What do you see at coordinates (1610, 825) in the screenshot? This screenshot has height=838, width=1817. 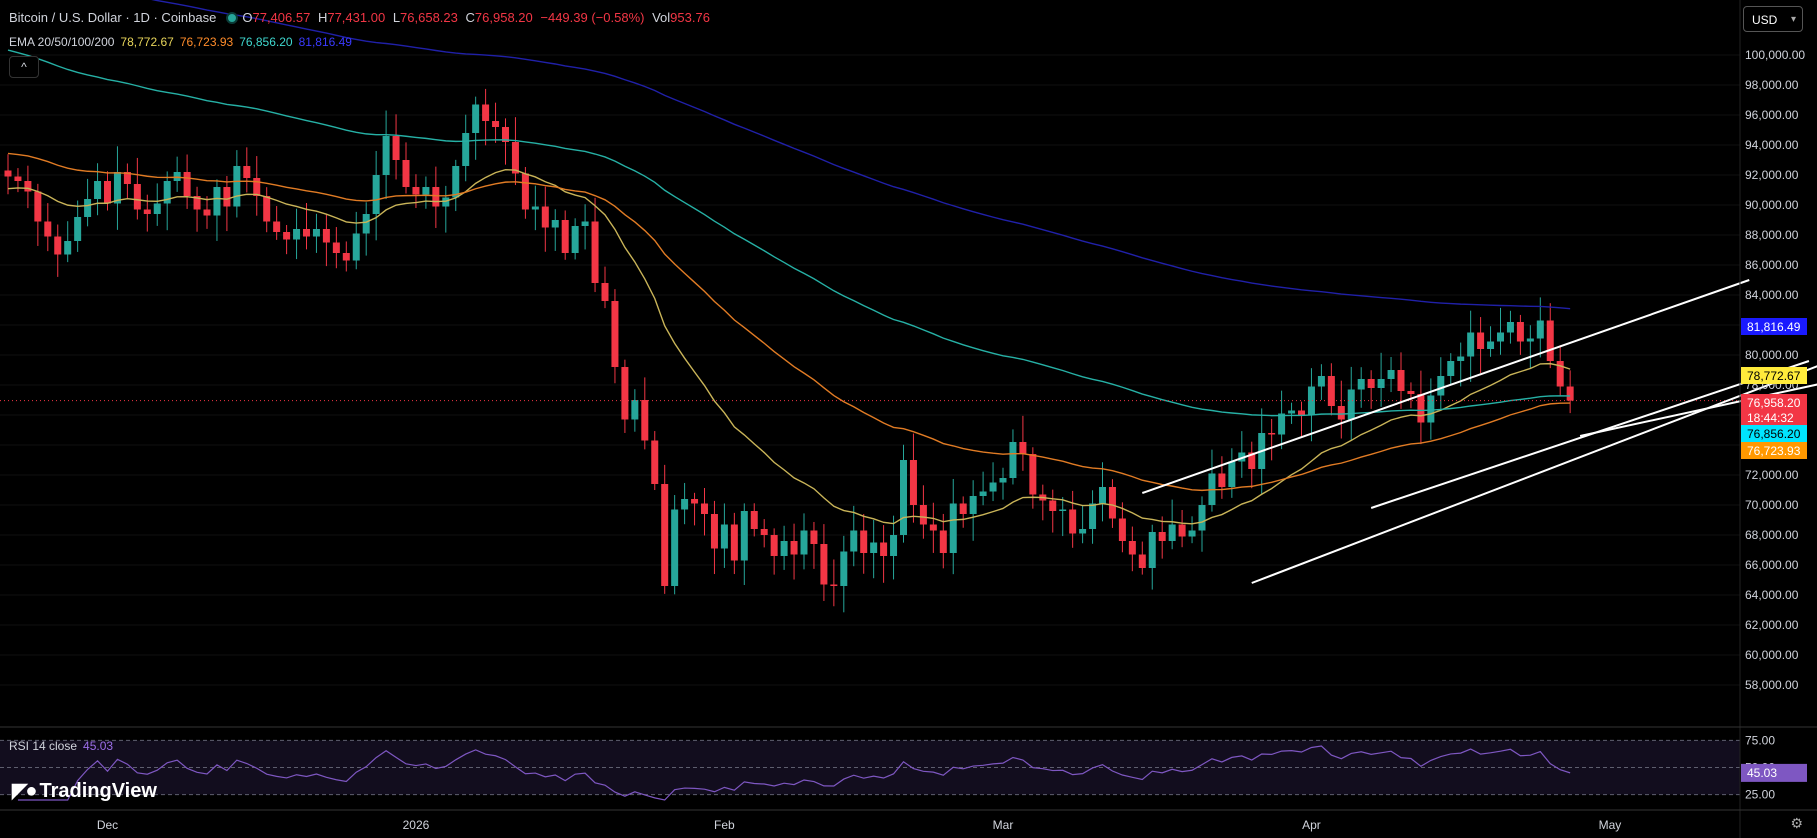 I see `x-tick-label: May` at bounding box center [1610, 825].